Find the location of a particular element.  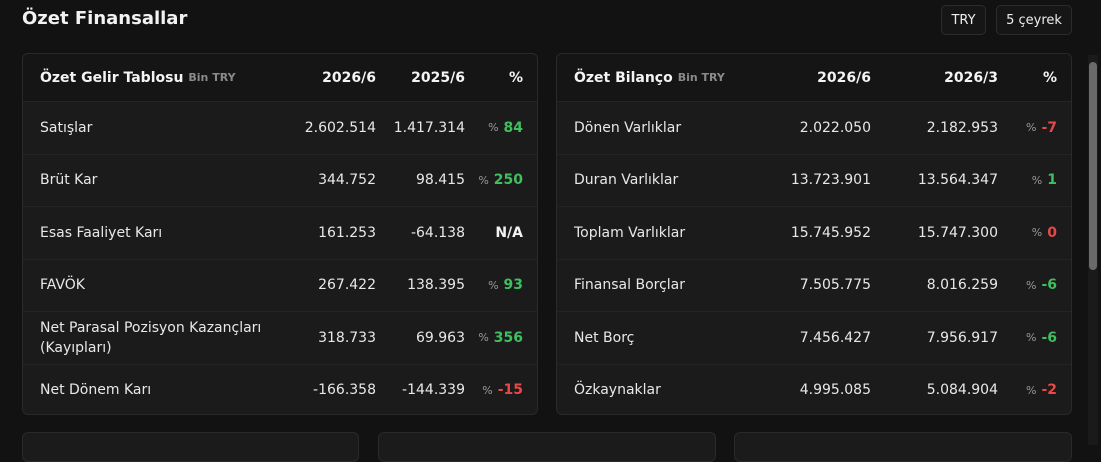

row-label: Toplam Varlıklar is located at coordinates (630, 232).